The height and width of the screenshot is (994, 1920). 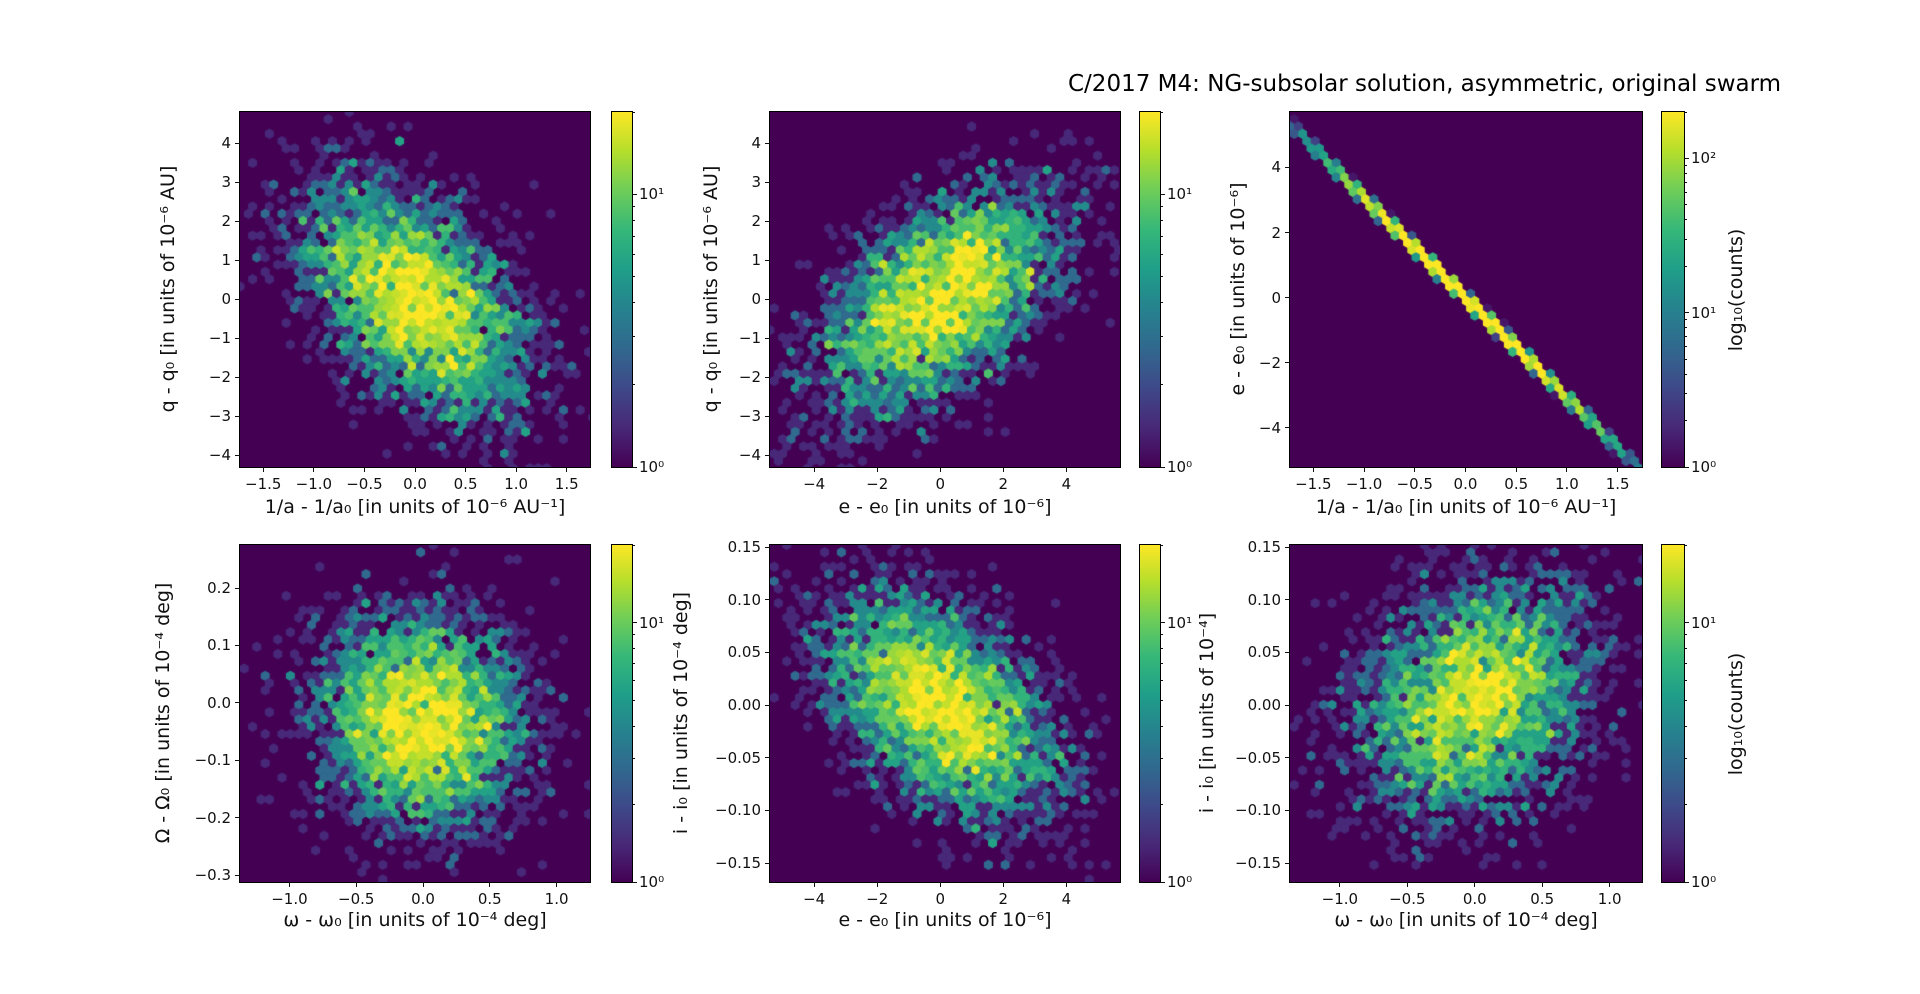 What do you see at coordinates (364, 484) in the screenshot?
I see `x-tick-label: −0.5` at bounding box center [364, 484].